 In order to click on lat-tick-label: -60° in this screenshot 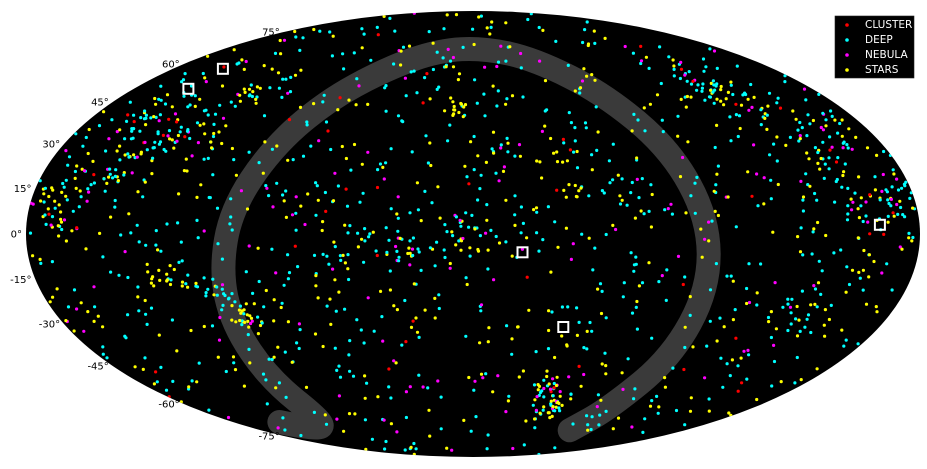, I will do `click(168, 405)`.